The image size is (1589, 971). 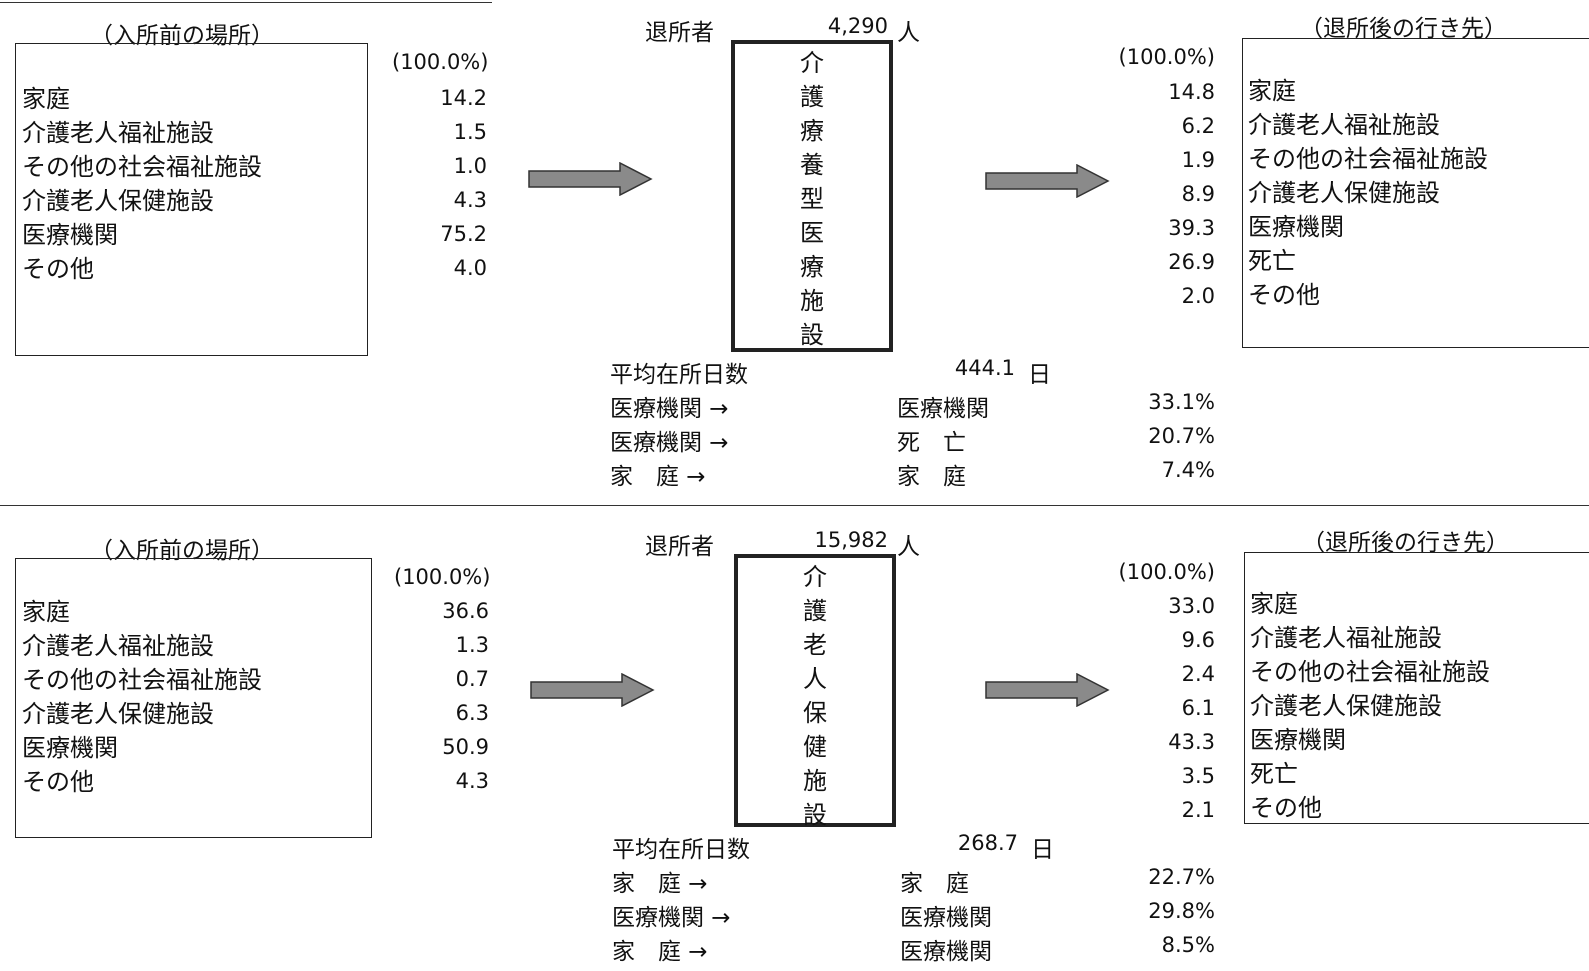 What do you see at coordinates (1368, 159) in the screenshot?
I see `after-item: その他の社会福祉施設` at bounding box center [1368, 159].